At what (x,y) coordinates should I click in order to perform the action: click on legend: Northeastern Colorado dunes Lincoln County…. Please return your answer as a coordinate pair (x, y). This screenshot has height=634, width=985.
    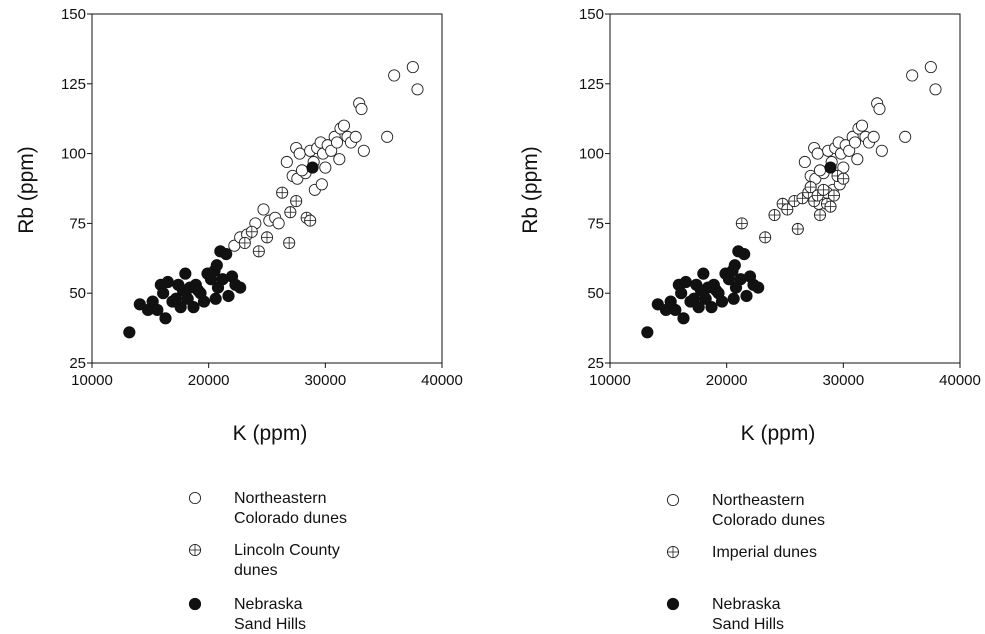
    Looking at the image, I should click on (267, 561).